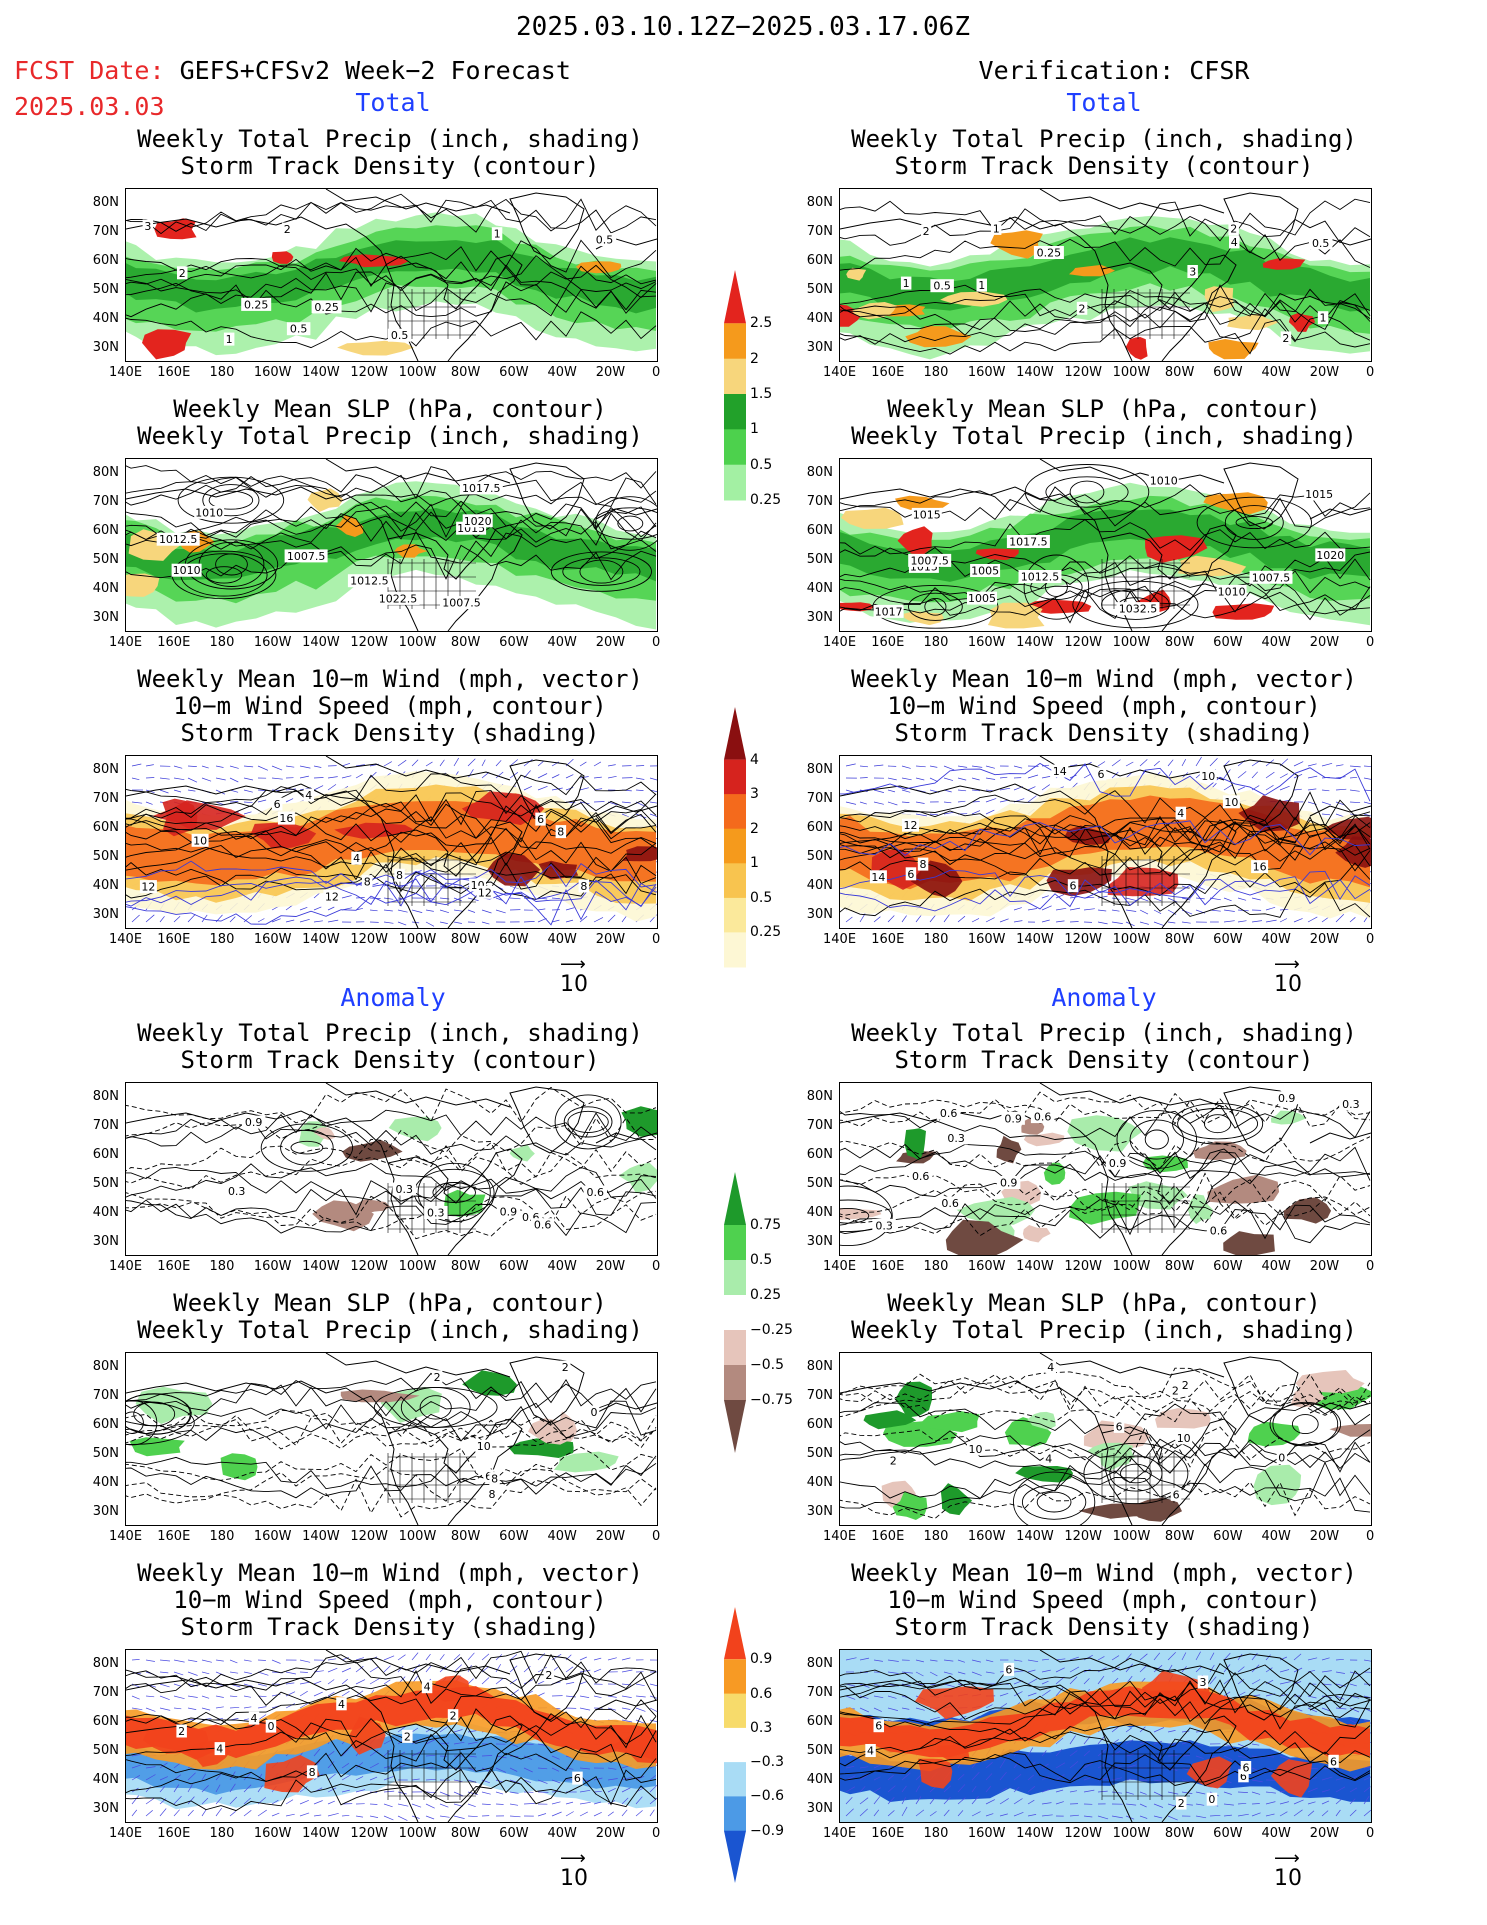 The width and height of the screenshot is (1487, 1925). I want to click on lat-tick-label: 50N, so click(105, 559).